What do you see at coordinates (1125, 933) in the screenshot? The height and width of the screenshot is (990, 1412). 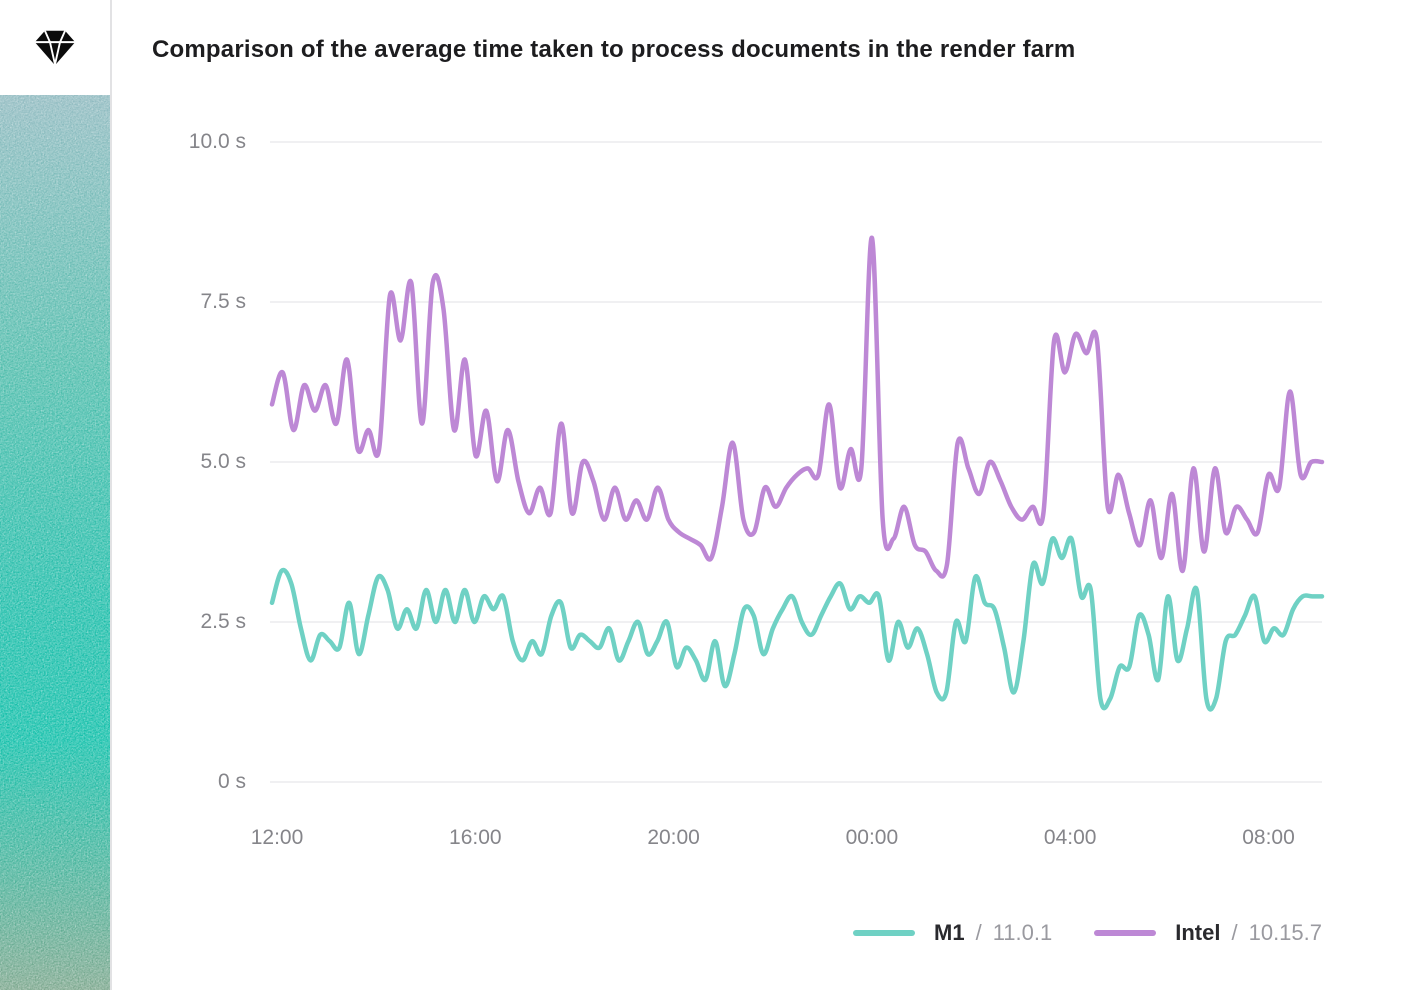 I see `intel-series-swatch` at bounding box center [1125, 933].